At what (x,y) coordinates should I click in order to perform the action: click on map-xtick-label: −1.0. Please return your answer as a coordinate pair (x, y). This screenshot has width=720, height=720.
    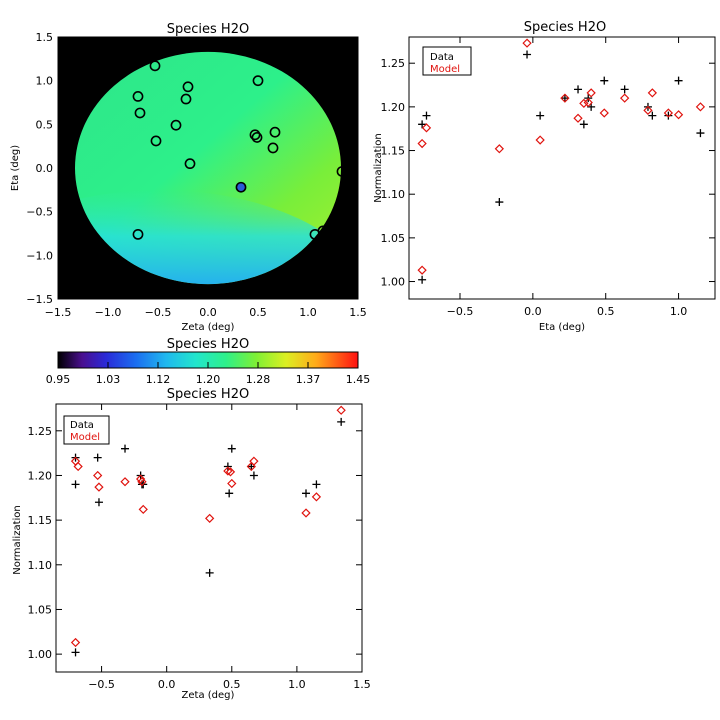
    Looking at the image, I should click on (108, 312).